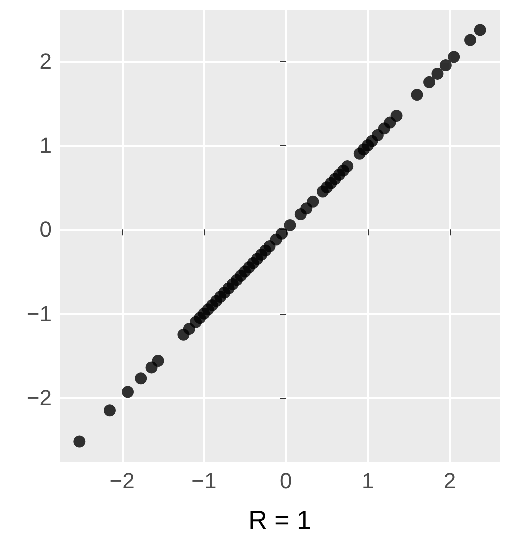 The image size is (509, 550). Describe the element at coordinates (39, 398) in the screenshot. I see `y-tick-label: −2` at that location.